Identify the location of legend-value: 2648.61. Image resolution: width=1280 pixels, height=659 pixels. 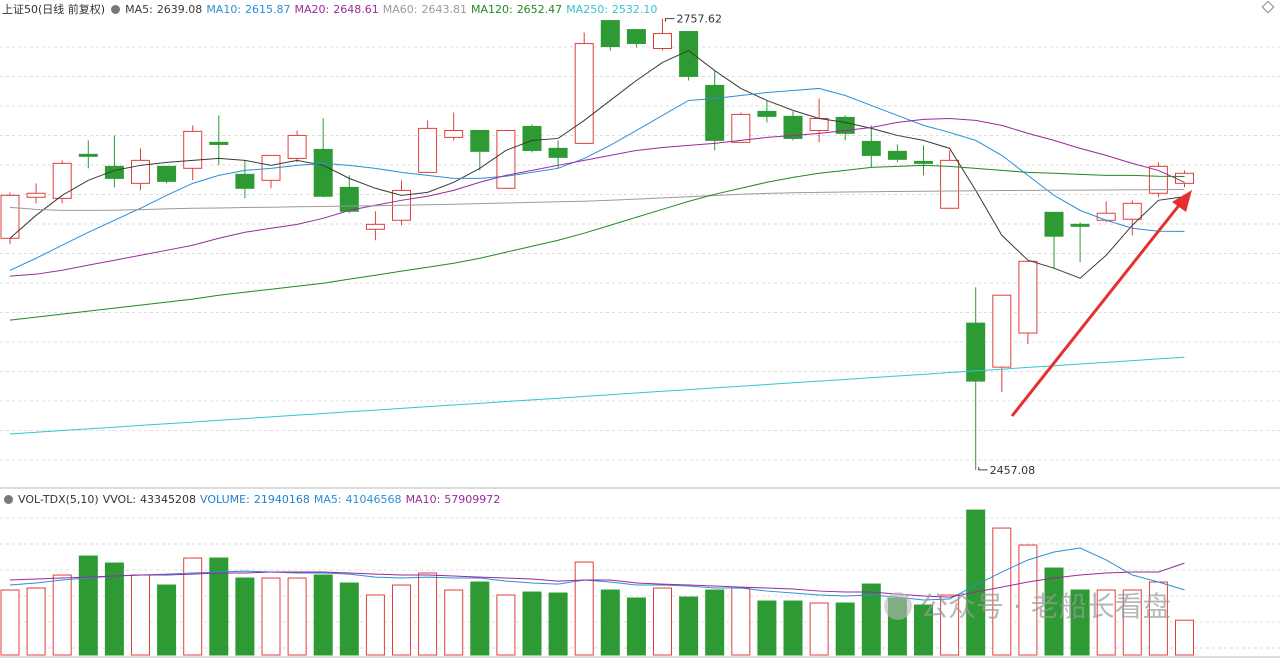
(356, 9).